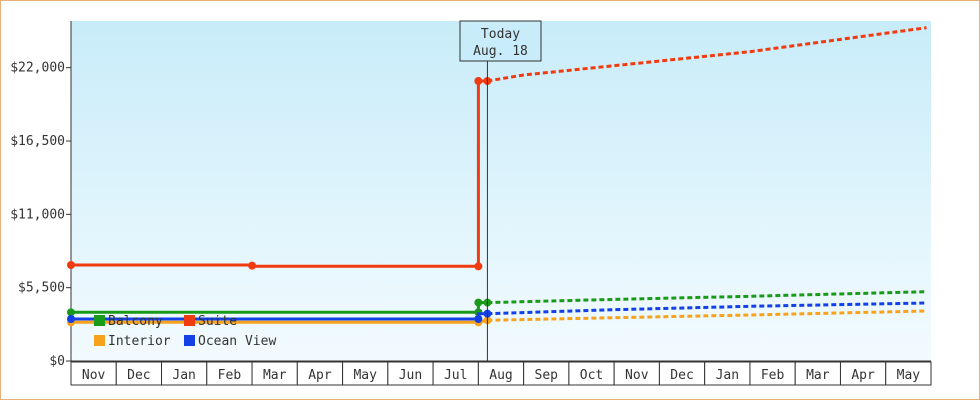 The image size is (980, 400). What do you see at coordinates (185, 331) in the screenshot?
I see `legend: Balcony Suite Interior Ocean View` at bounding box center [185, 331].